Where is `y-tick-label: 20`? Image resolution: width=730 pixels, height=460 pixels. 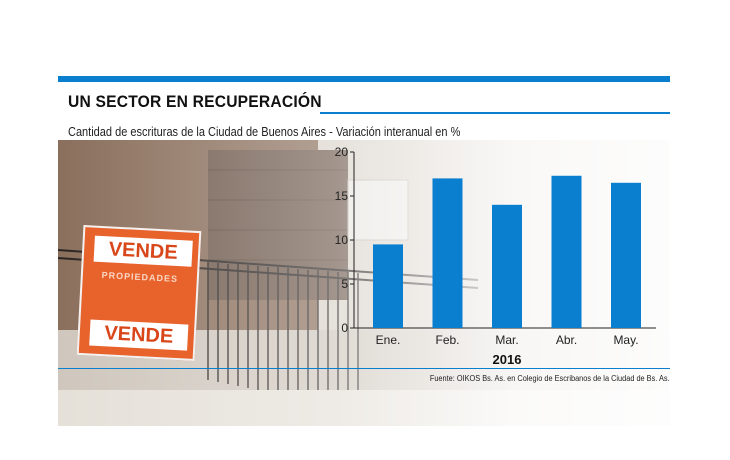 y-tick-label: 20 is located at coordinates (342, 152).